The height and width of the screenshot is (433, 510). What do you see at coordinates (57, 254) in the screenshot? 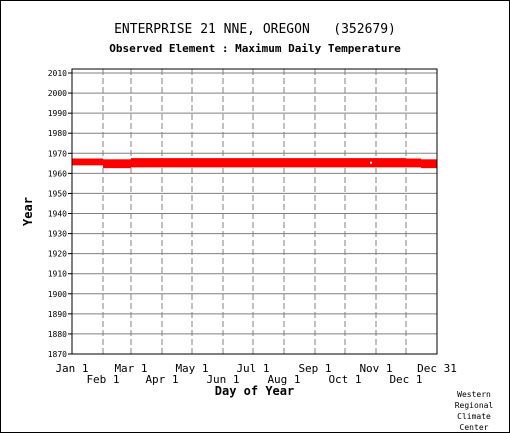
I see `y-tick-label: 1920` at bounding box center [57, 254].